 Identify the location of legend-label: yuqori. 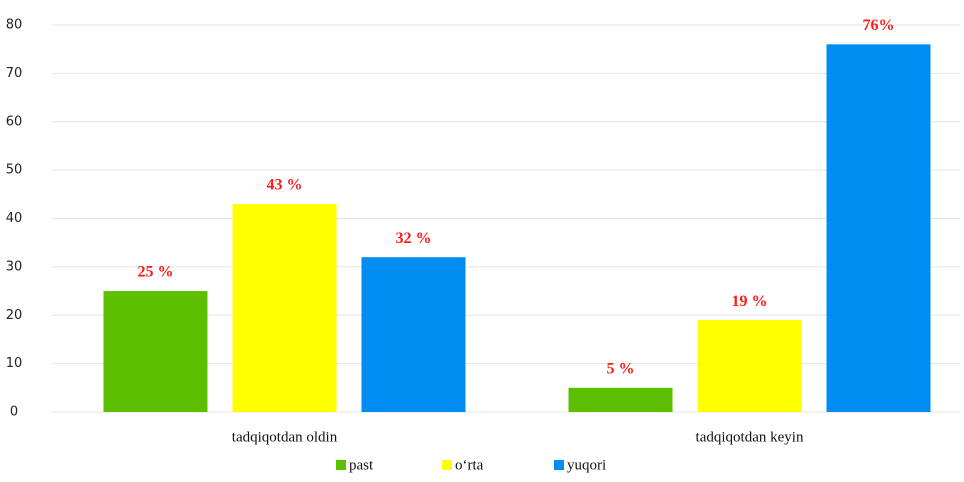
(586, 465).